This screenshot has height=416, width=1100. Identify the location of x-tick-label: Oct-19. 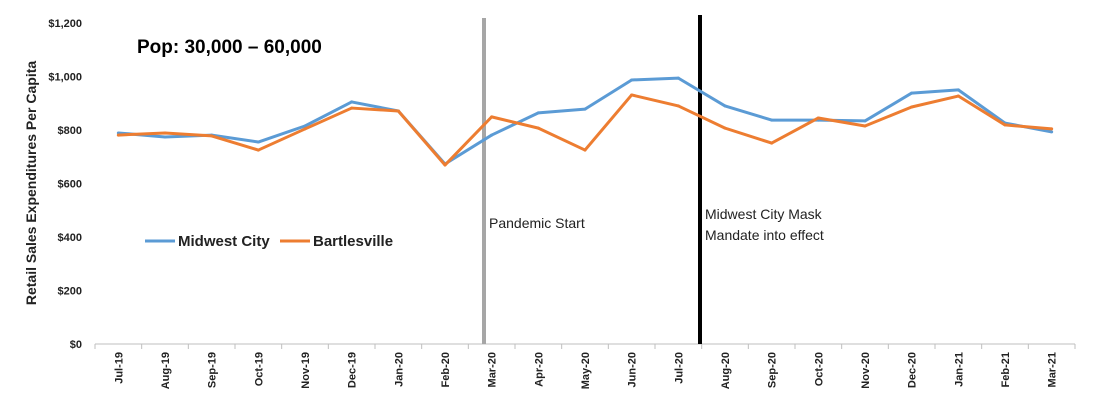
(259, 369).